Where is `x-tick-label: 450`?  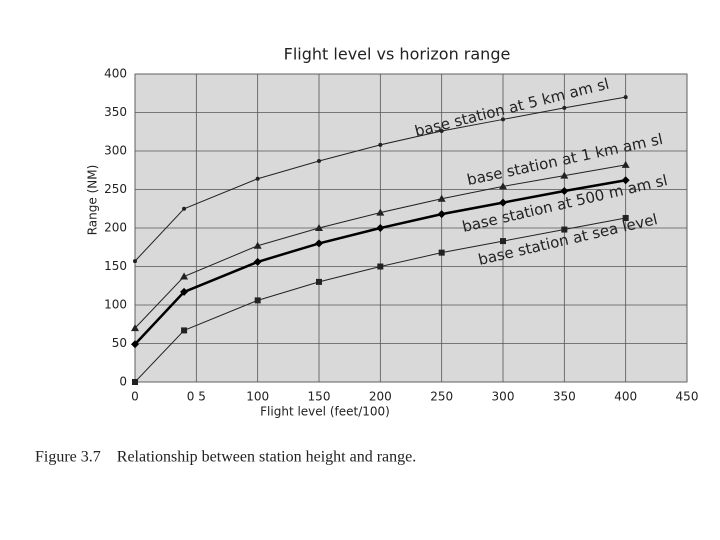 x-tick-label: 450 is located at coordinates (687, 397).